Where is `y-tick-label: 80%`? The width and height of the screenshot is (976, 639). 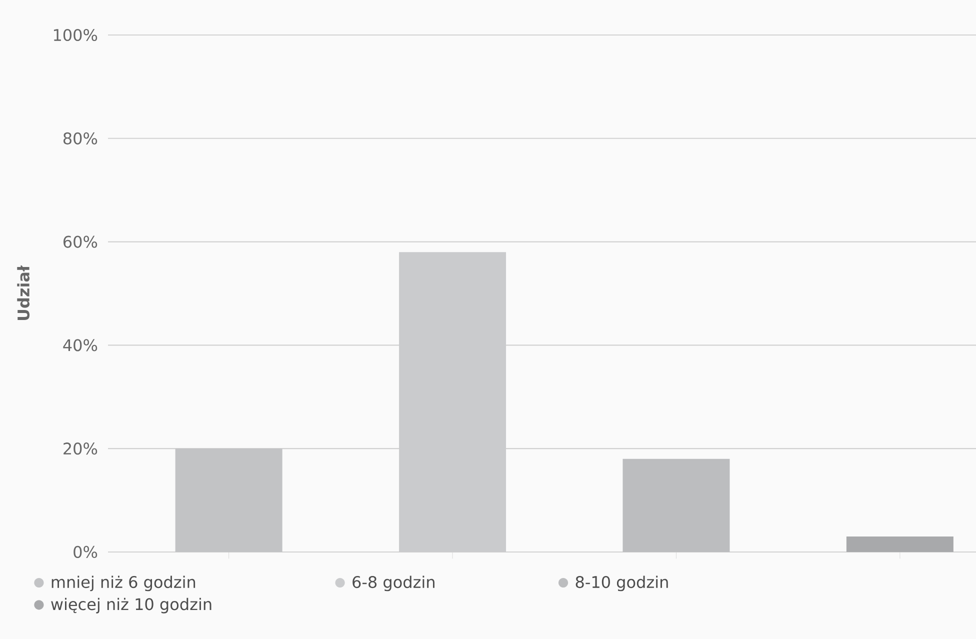 y-tick-label: 80% is located at coordinates (80, 138).